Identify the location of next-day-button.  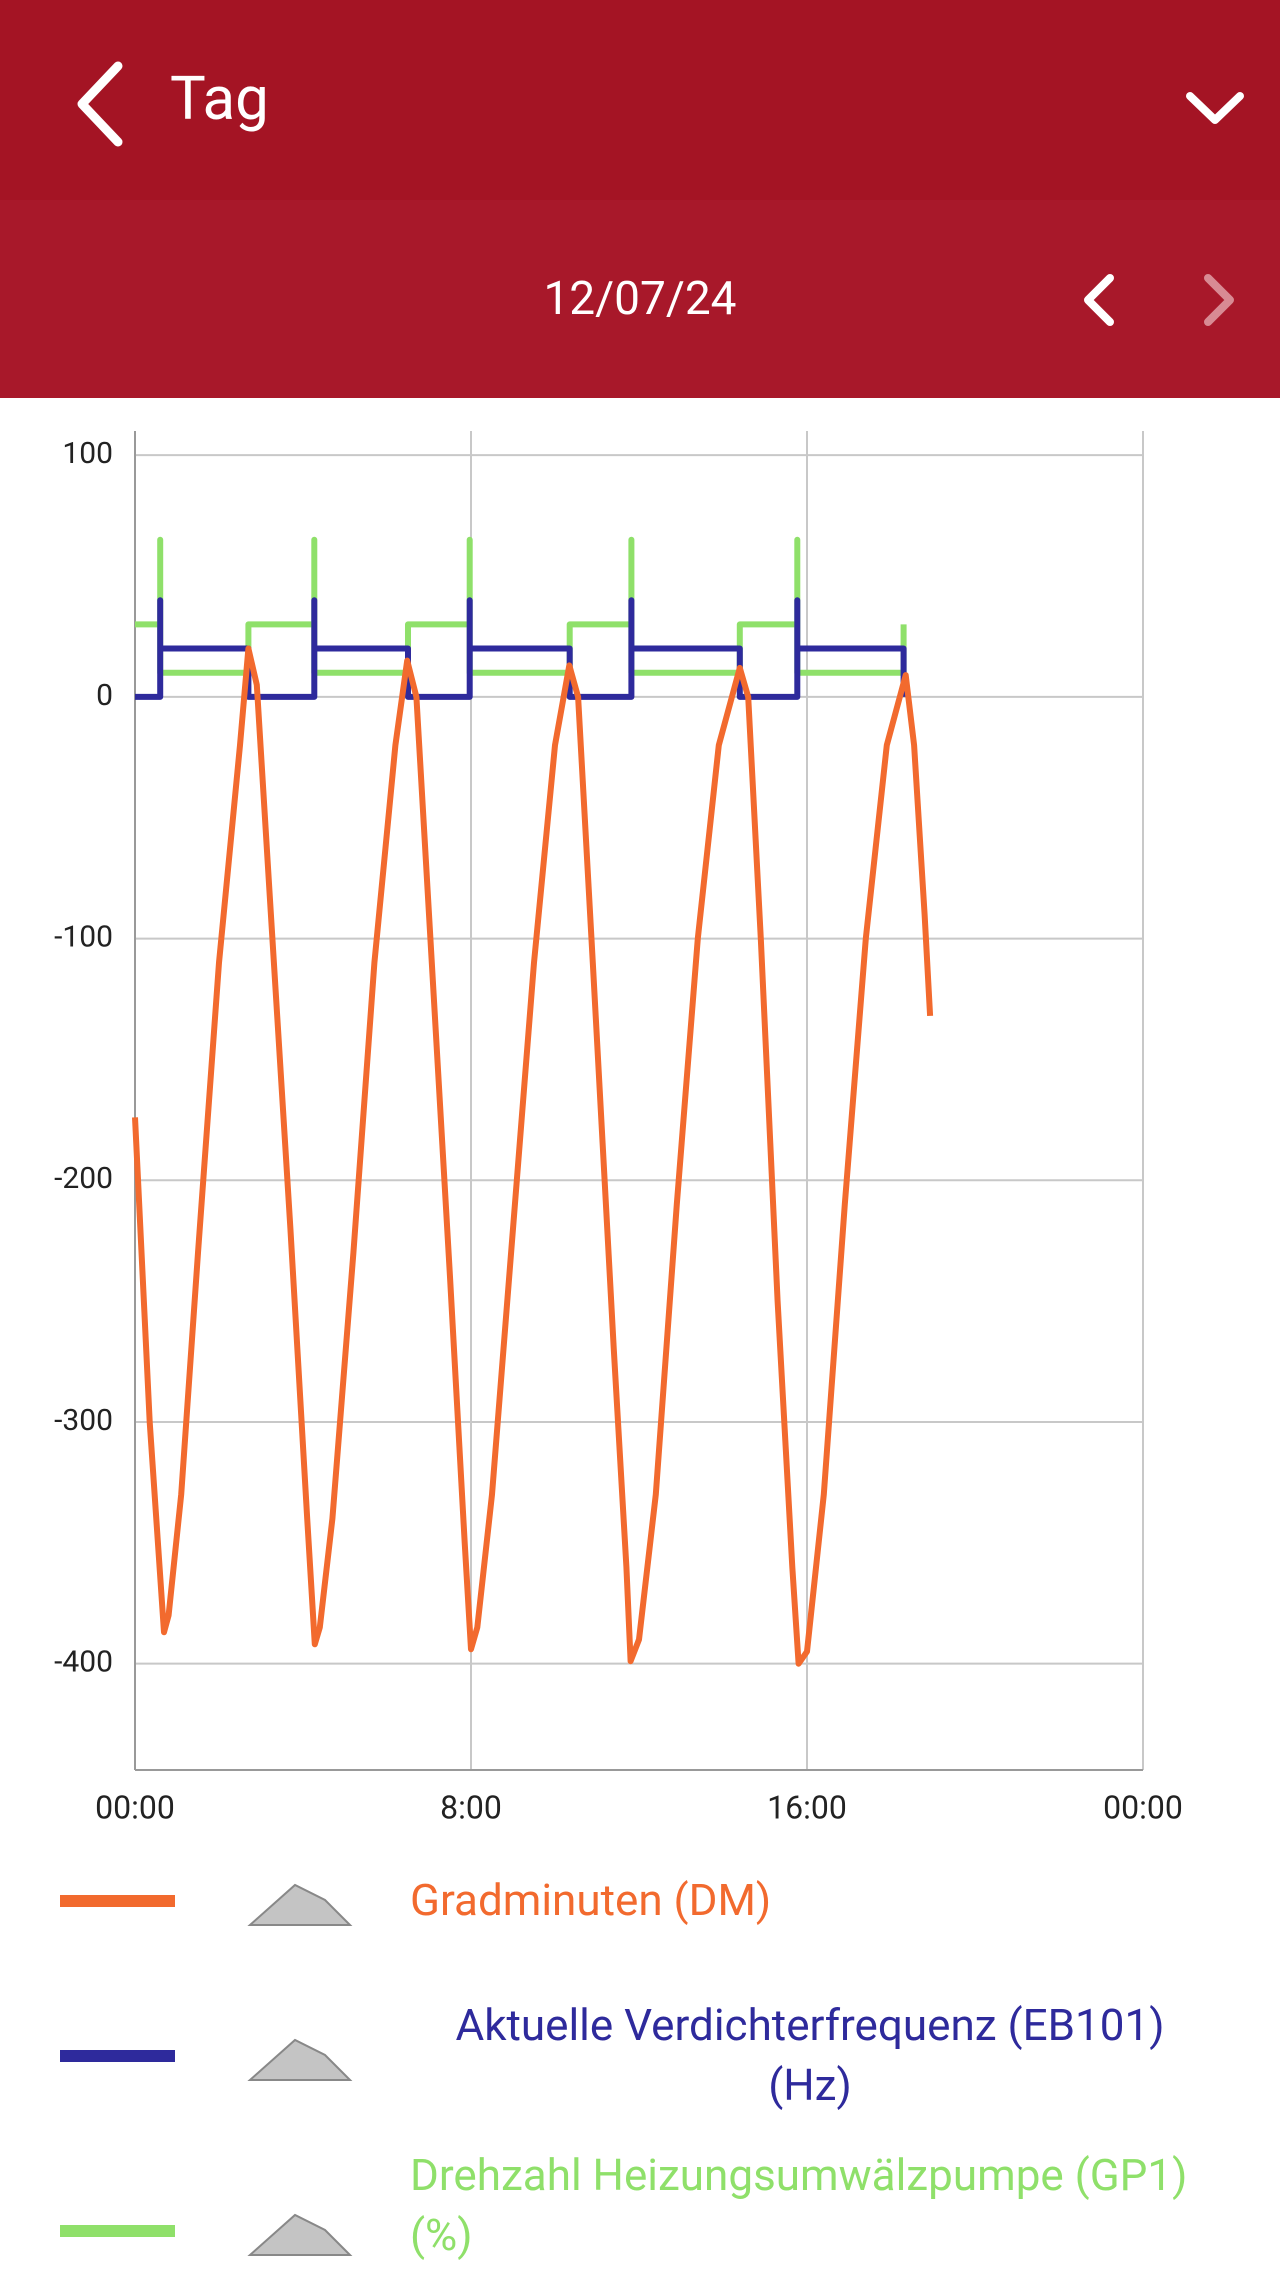
(1219, 300).